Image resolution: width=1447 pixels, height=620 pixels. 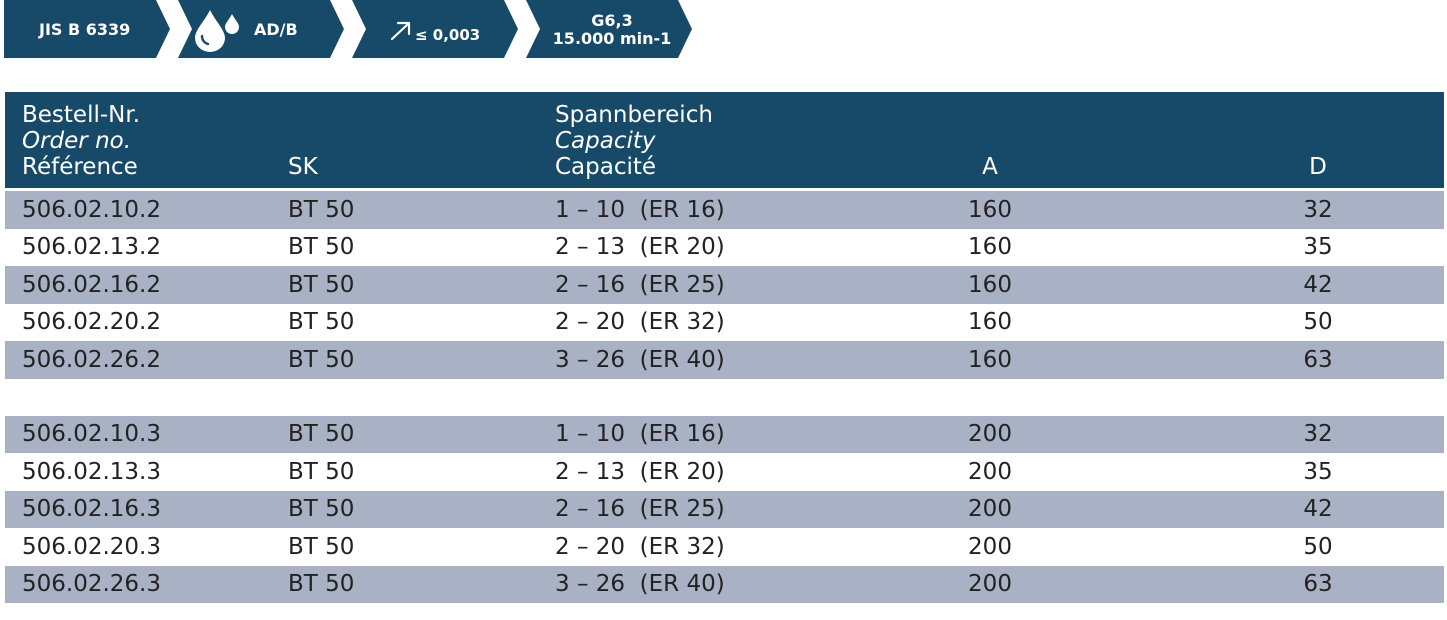 I want to click on runout-badge-shape, so click(x=435, y=29).